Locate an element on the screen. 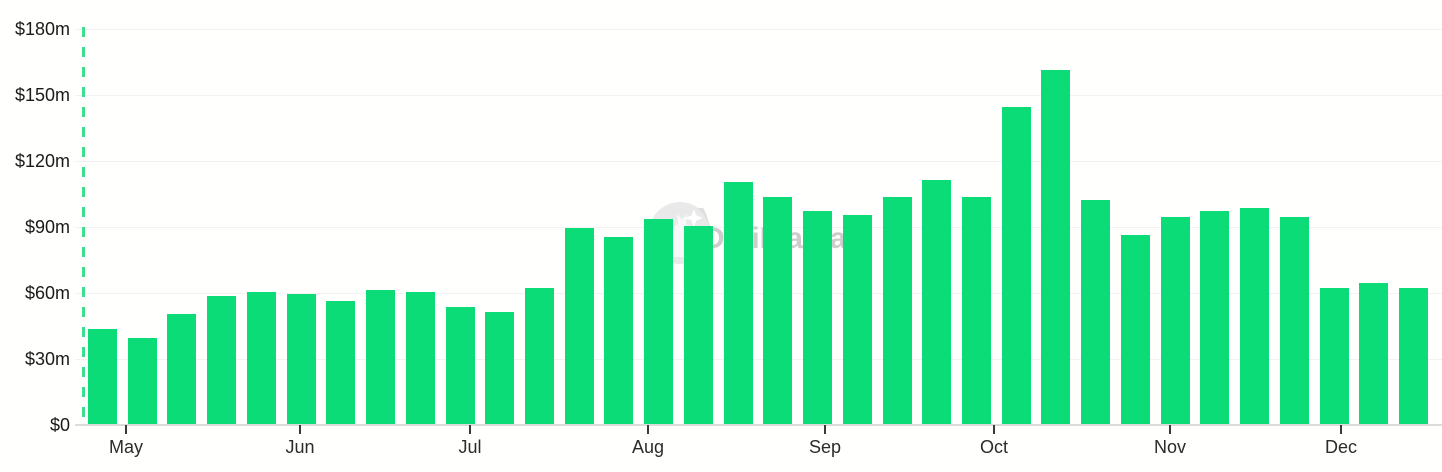  x-axis-label: Jul is located at coordinates (470, 447).